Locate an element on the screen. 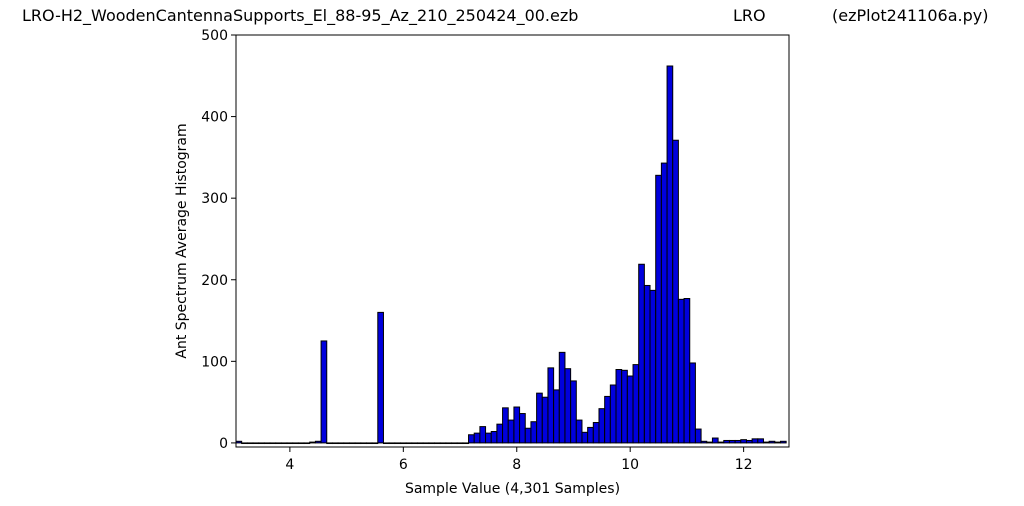 The image size is (1024, 506). x-tick-label: 10 is located at coordinates (630, 465).